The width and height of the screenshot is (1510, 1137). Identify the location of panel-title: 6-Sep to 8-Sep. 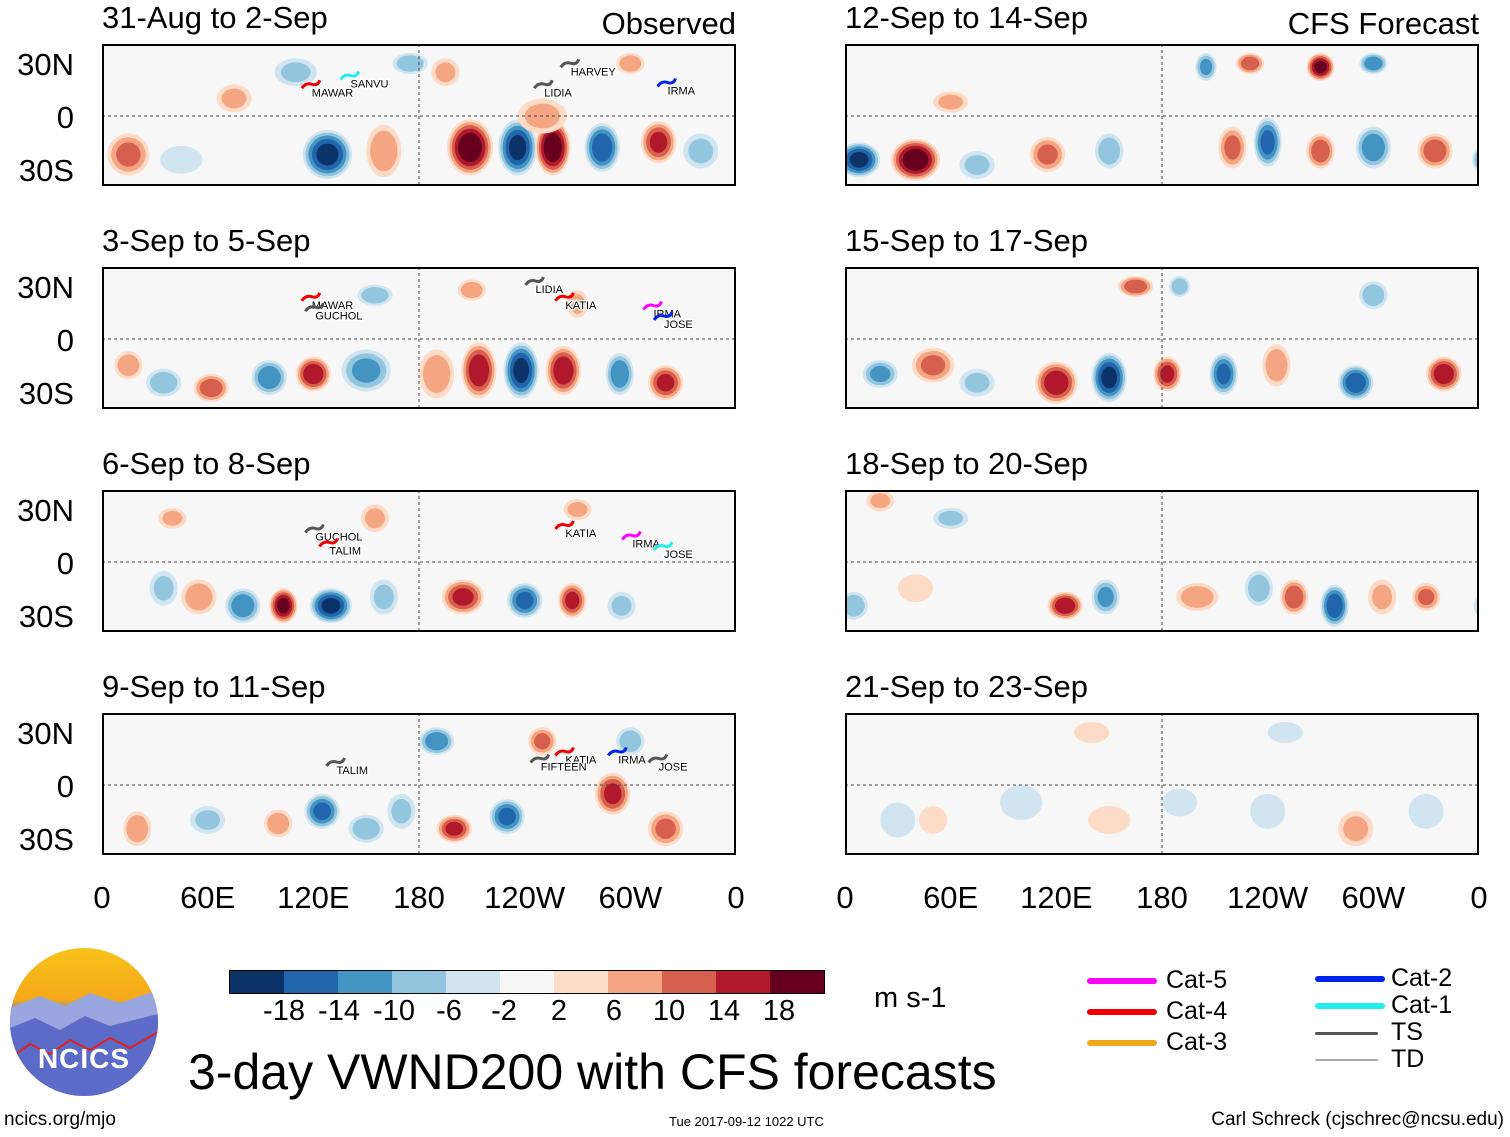
(206, 463).